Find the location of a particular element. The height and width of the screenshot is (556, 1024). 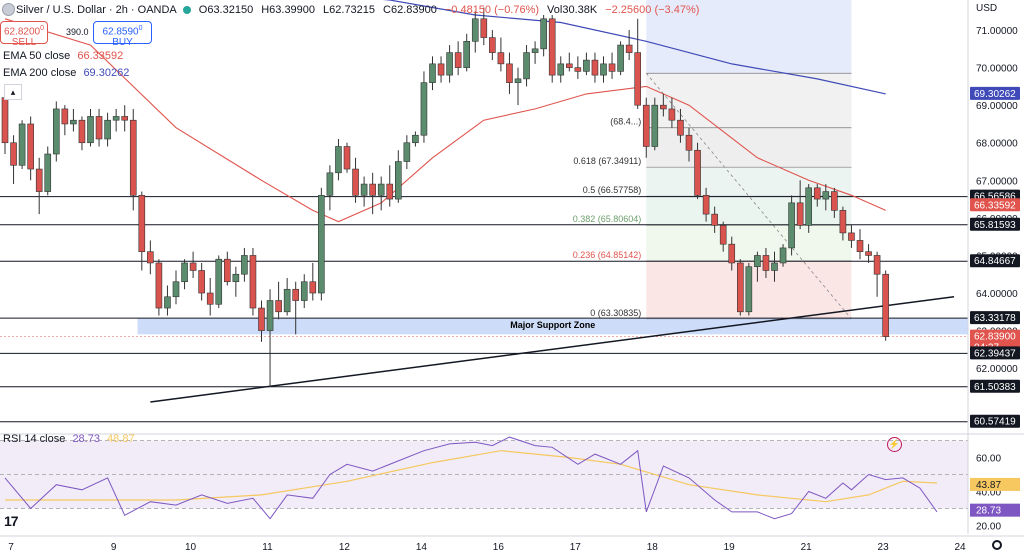

symbol-title: Silver / U.S. Dollar · 2h · OANDA is located at coordinates (96, 10).